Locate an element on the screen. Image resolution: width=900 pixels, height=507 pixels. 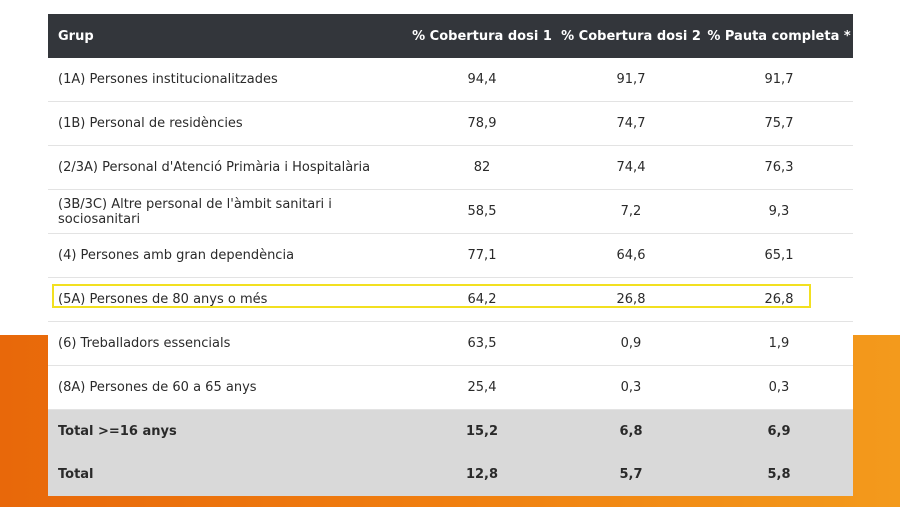
table-cell: 6,8 is located at coordinates (631, 431).